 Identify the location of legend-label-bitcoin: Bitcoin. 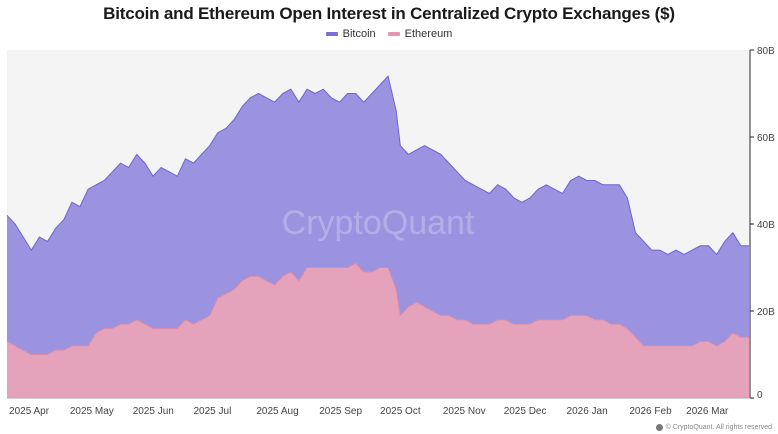
(359, 34).